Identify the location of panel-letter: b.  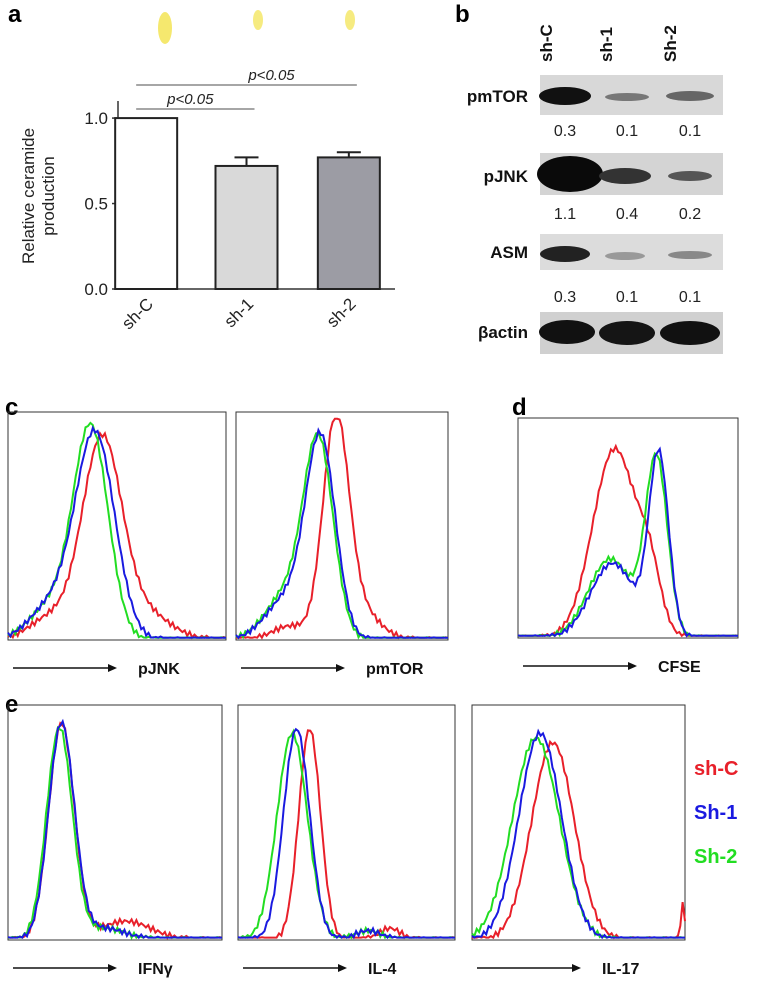
(462, 14).